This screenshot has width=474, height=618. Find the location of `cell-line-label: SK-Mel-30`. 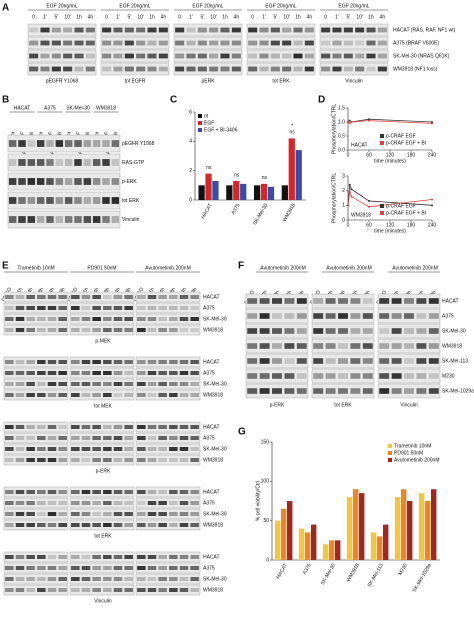

cell-line-label: SK-Mel-30 is located at coordinates (454, 331).